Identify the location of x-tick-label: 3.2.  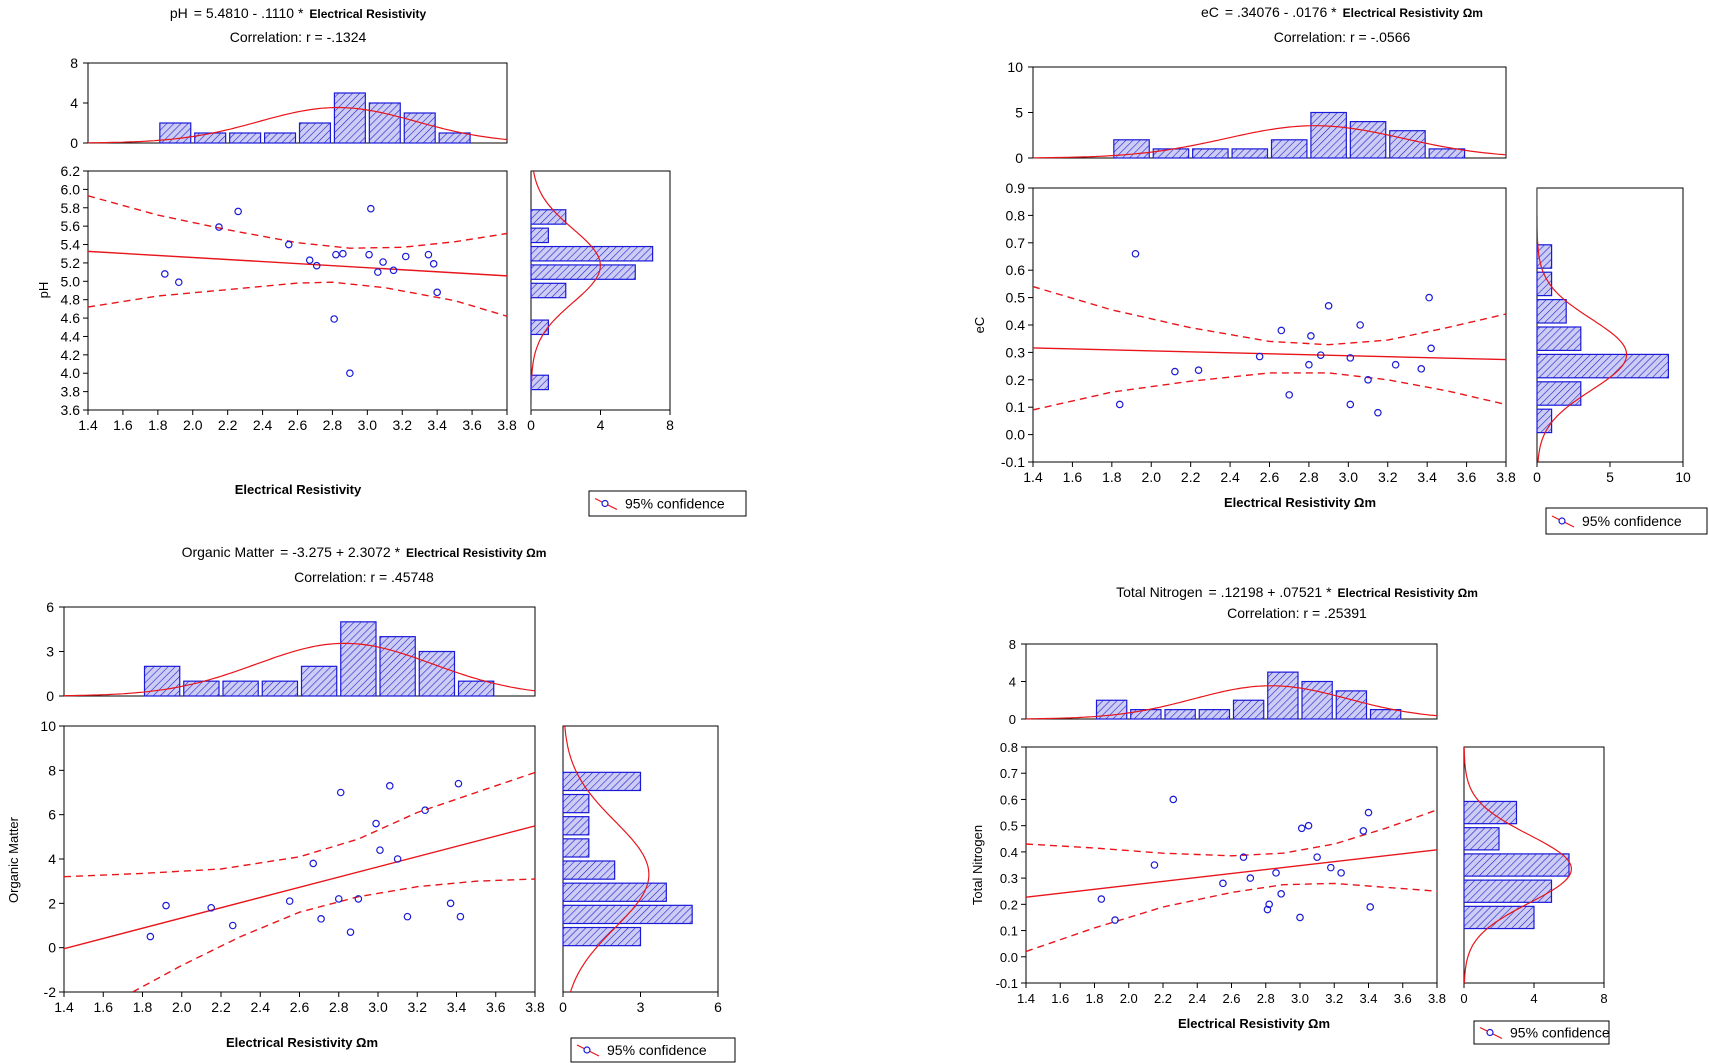
(1334, 998).